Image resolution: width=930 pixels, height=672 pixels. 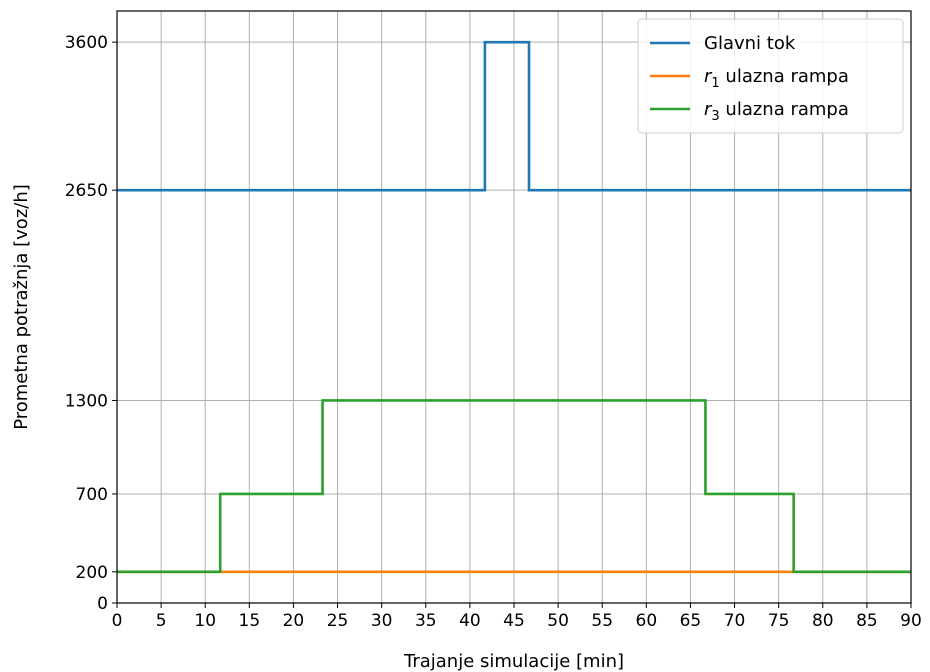 I want to click on y-tick-label: 200, so click(x=92, y=573).